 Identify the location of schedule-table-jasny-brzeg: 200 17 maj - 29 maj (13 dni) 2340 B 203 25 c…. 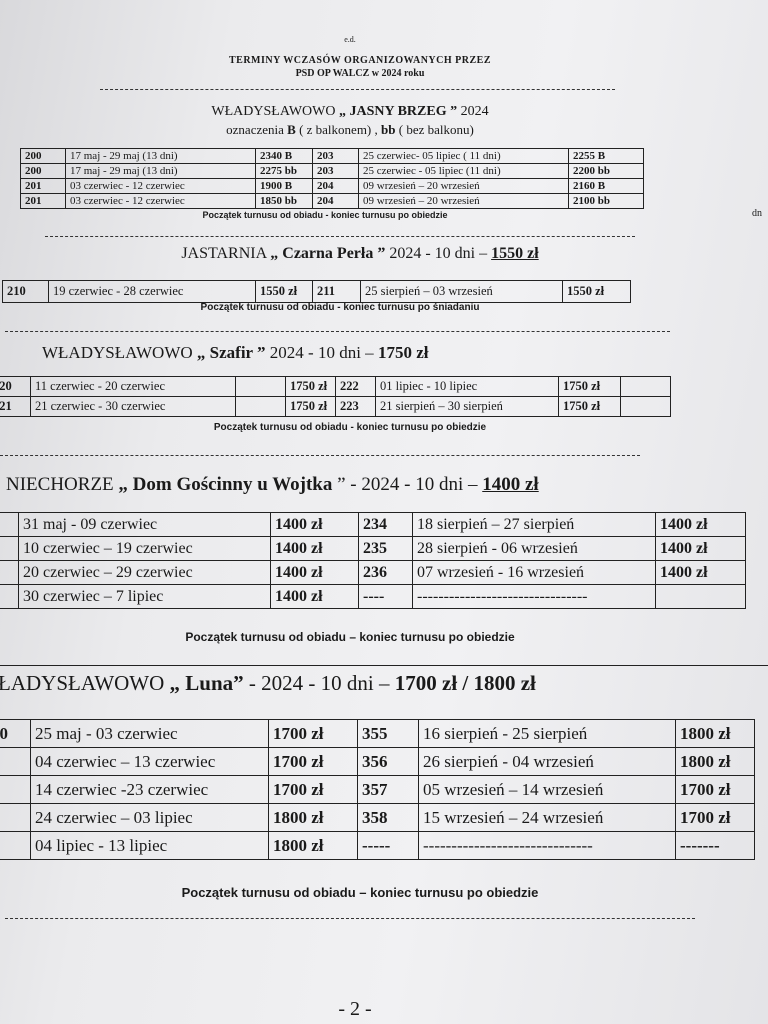
(332, 178).